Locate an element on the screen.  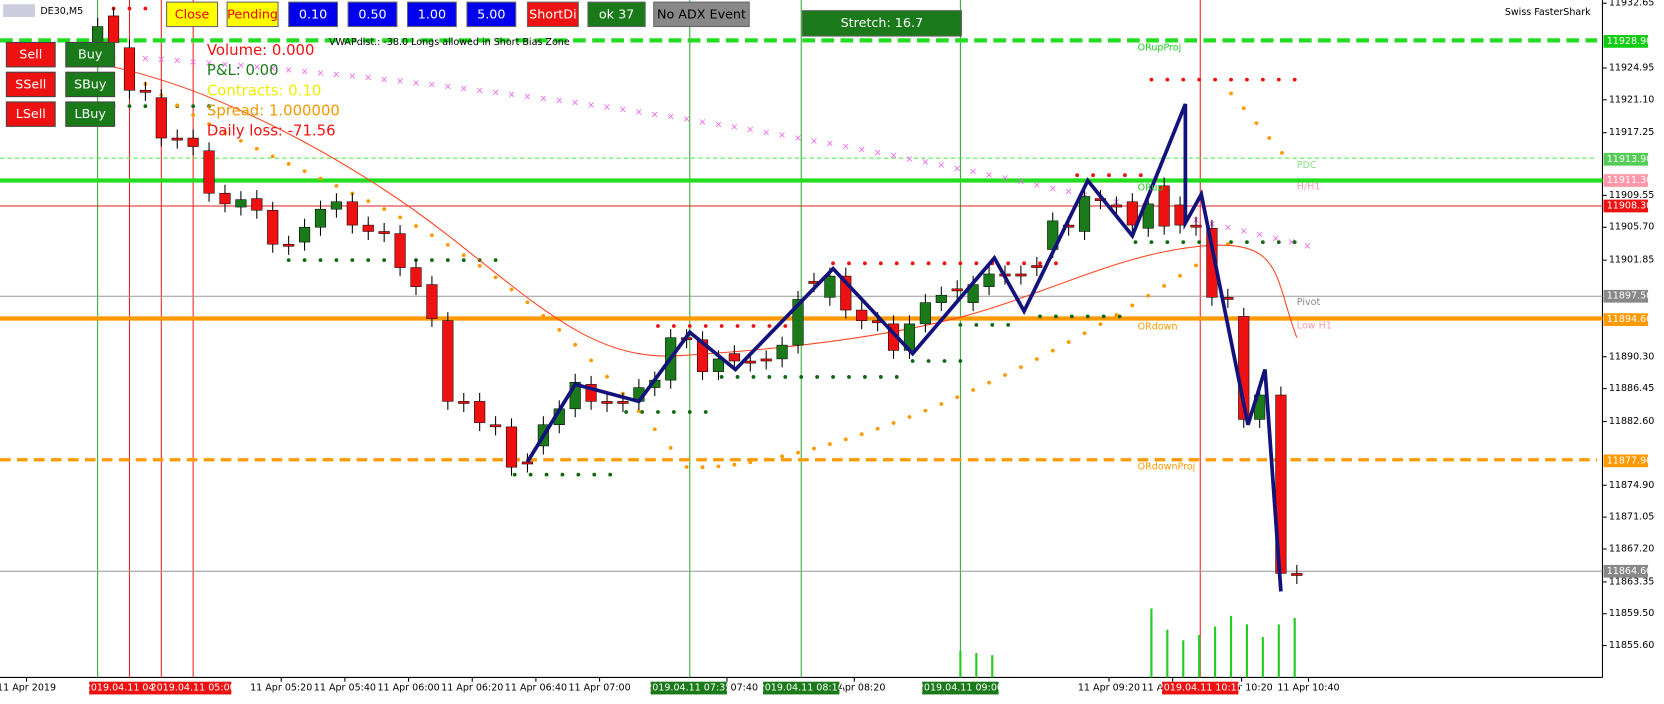
toolbar-button-label: No ADX Event is located at coordinates (701, 14).